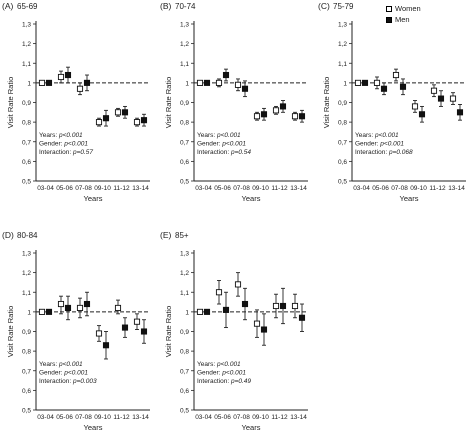 The image size is (474, 442). I want to click on stats-annotation: Interaction: p=0.57, so click(66, 152).